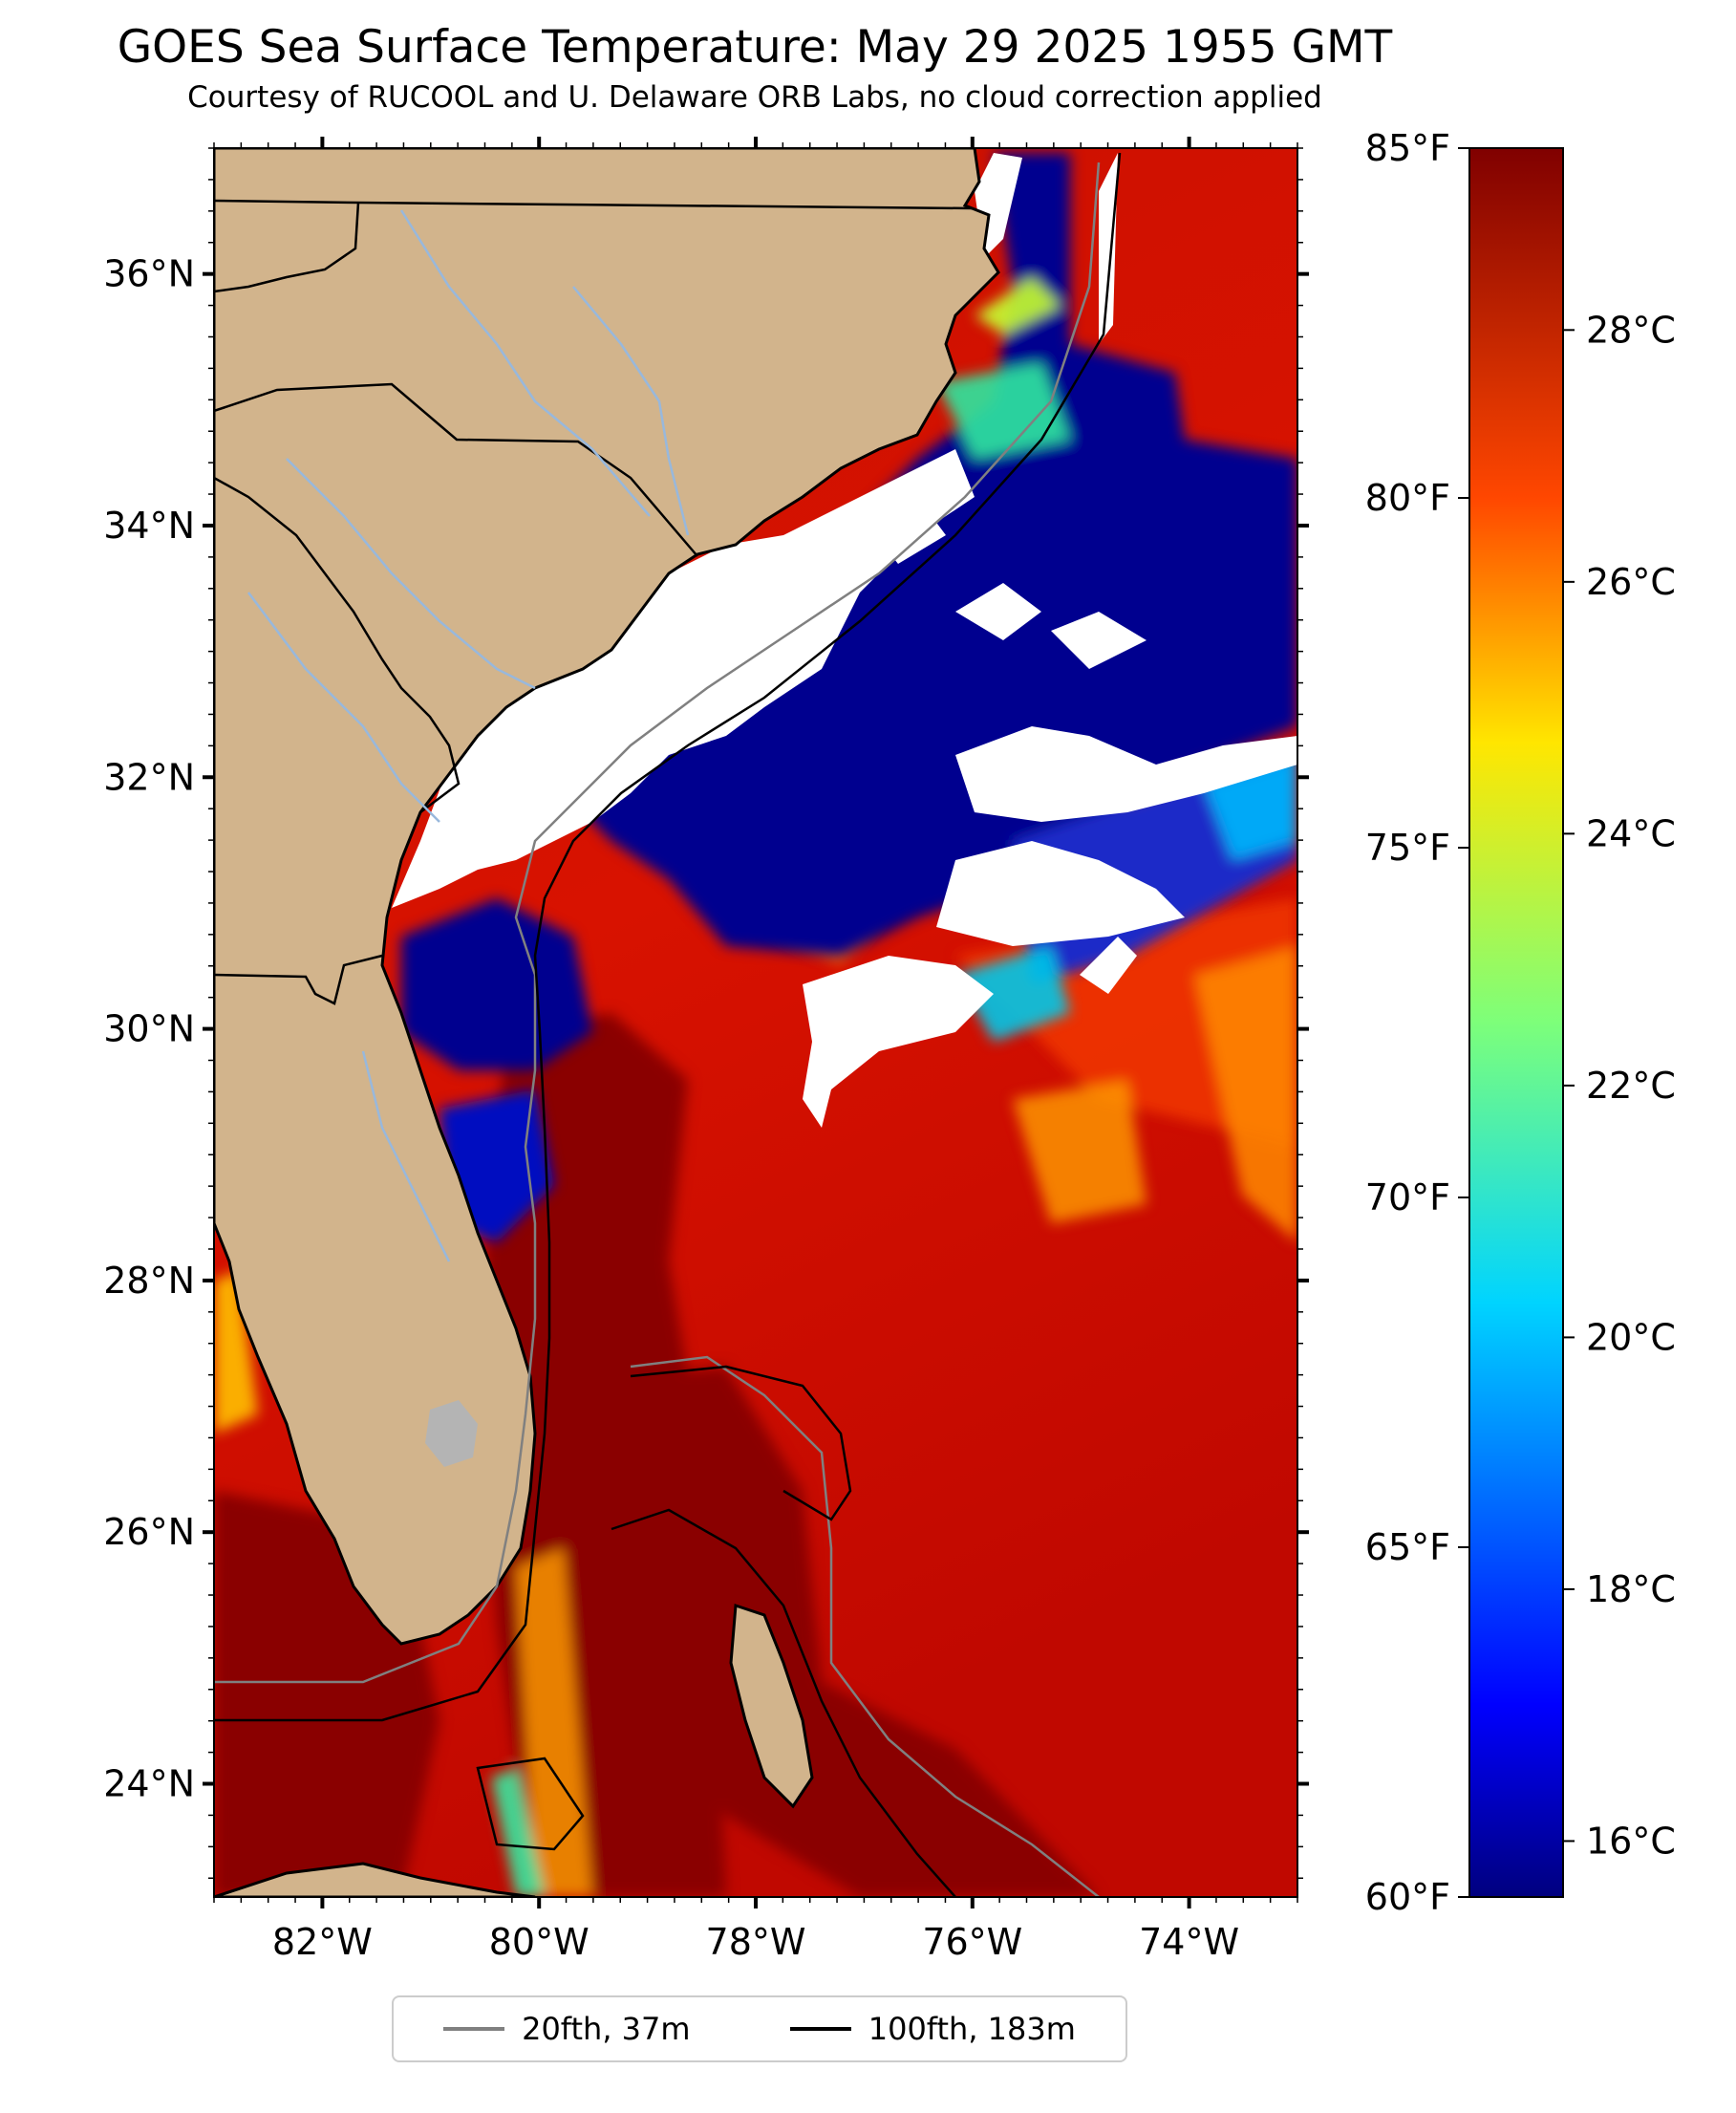 The image size is (1736, 2113). Describe the element at coordinates (451, 1433) in the screenshot. I see `lake-okeechobee` at that location.